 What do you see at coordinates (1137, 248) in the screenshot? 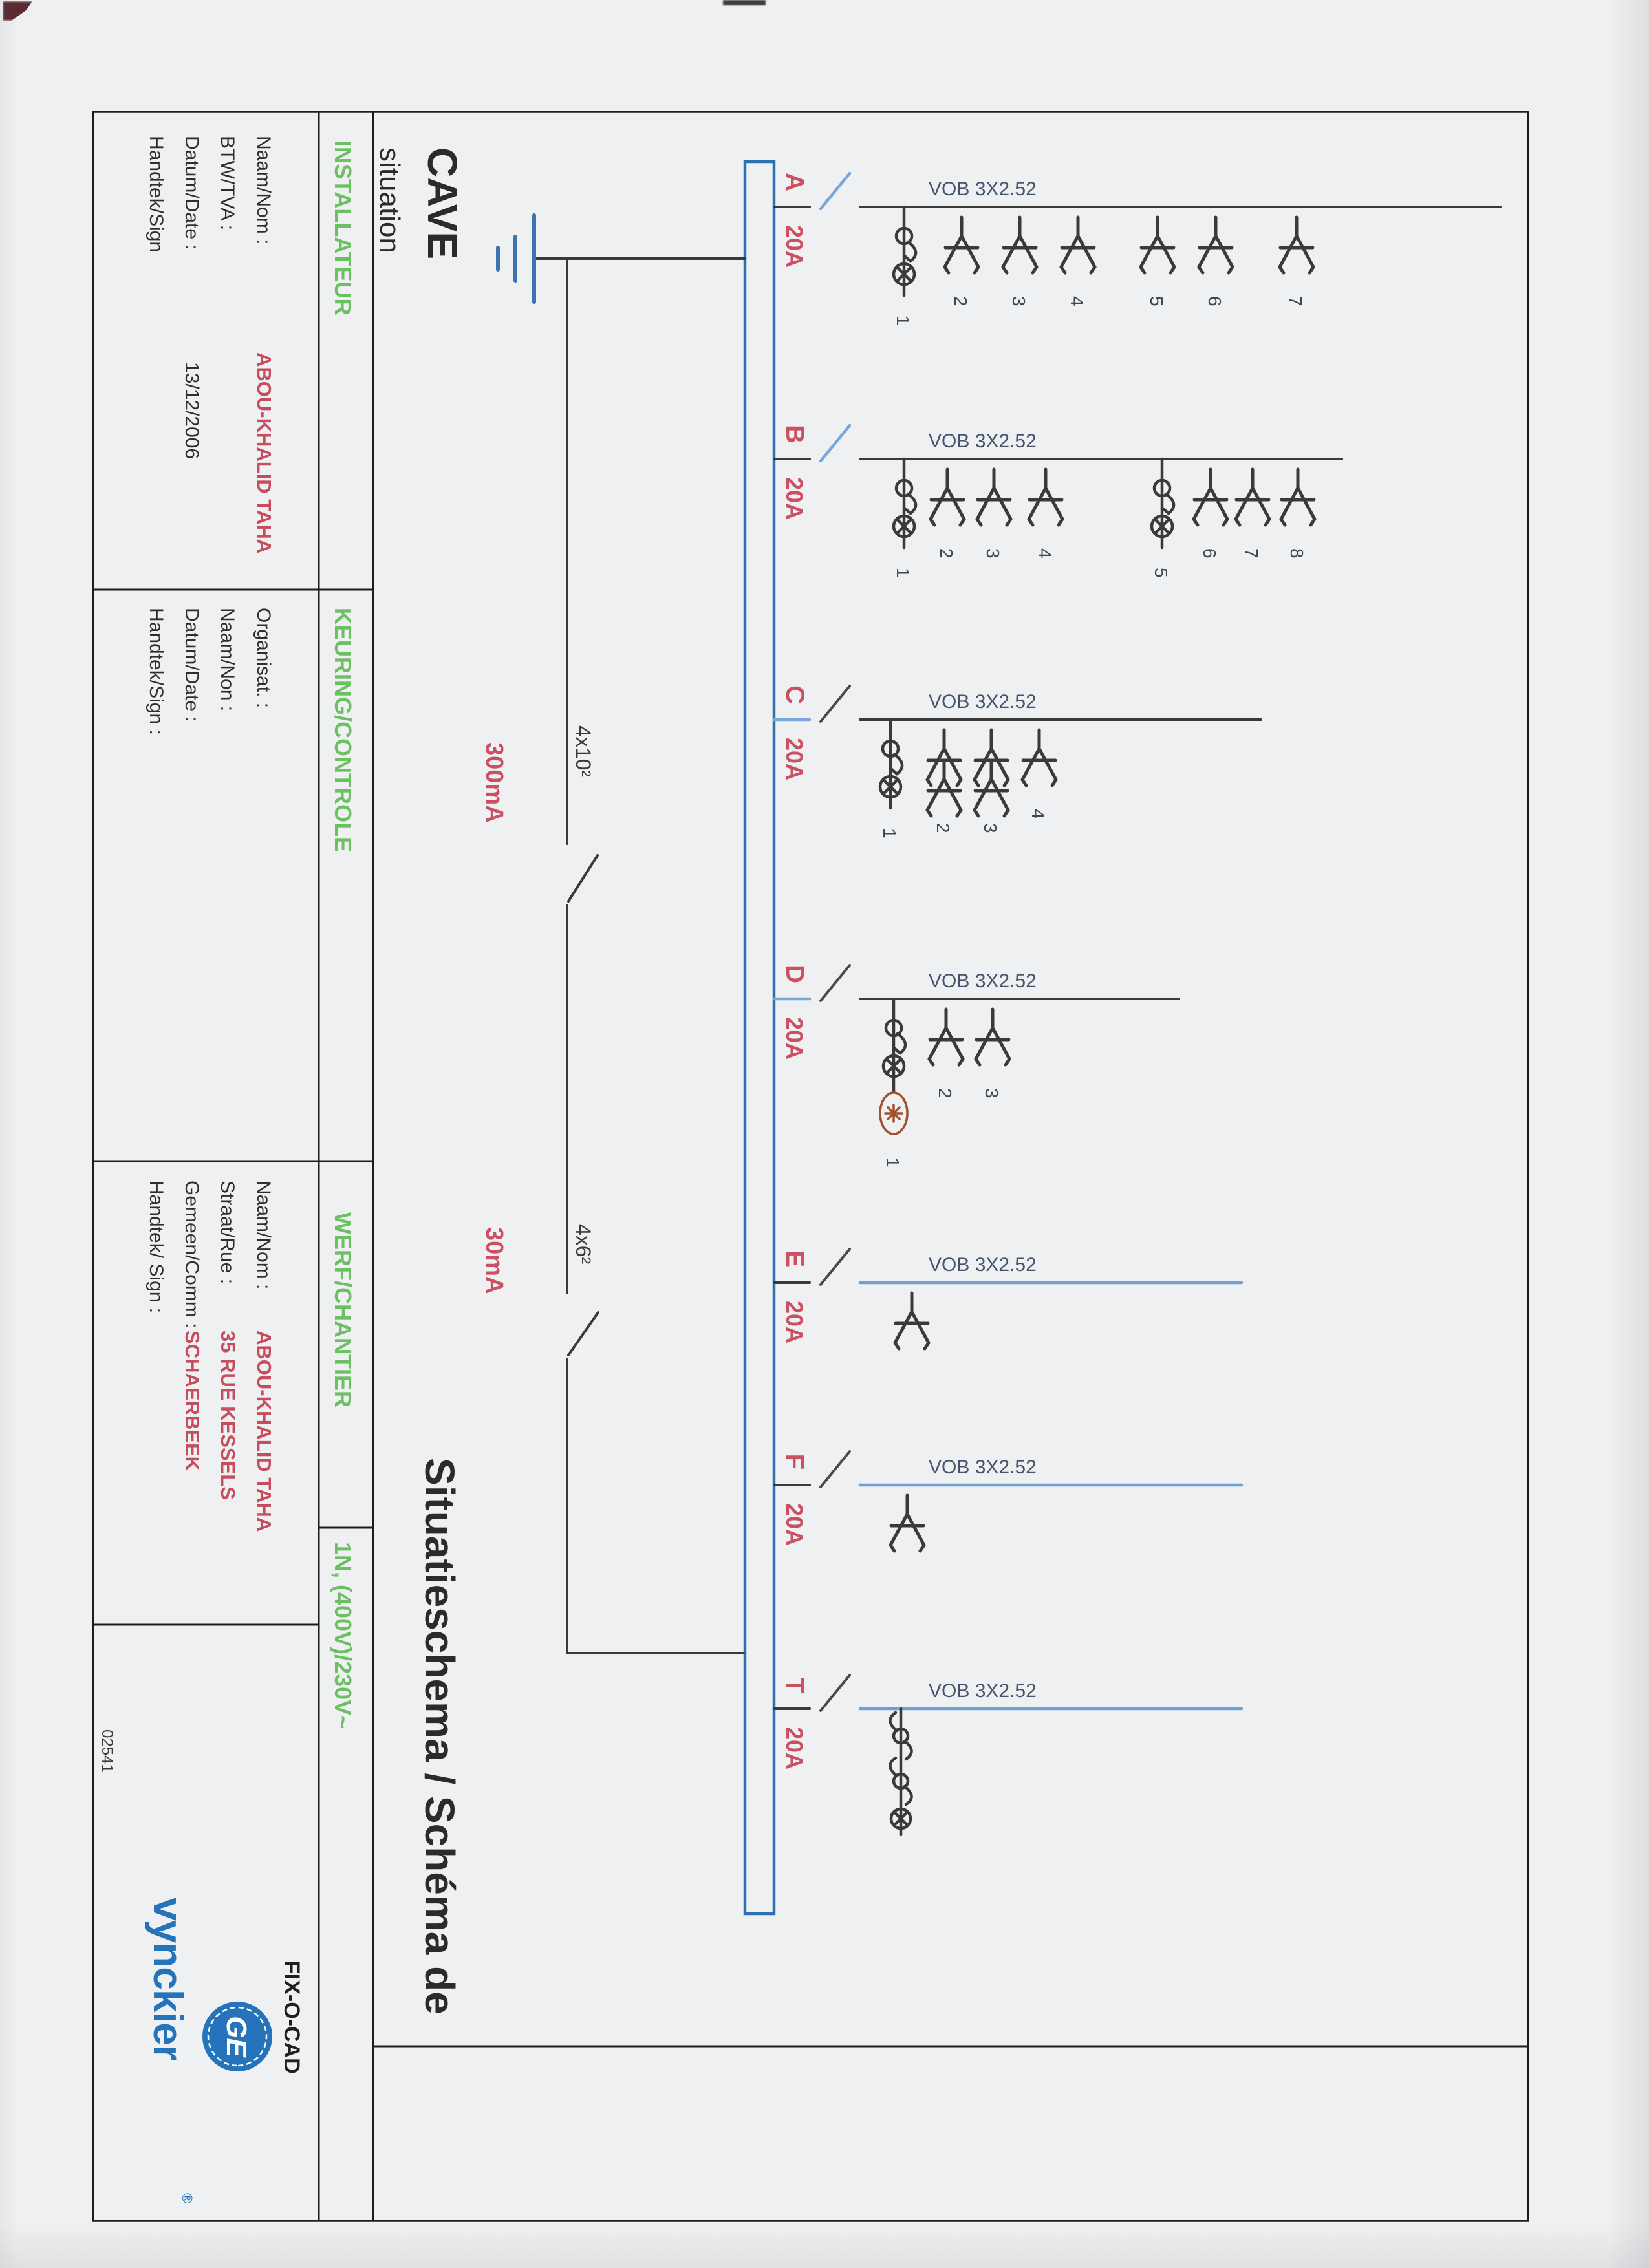
I see `circuit-a: A 20A VOB 3X2.52 1 2 3 4 5 6 7` at bounding box center [1137, 248].